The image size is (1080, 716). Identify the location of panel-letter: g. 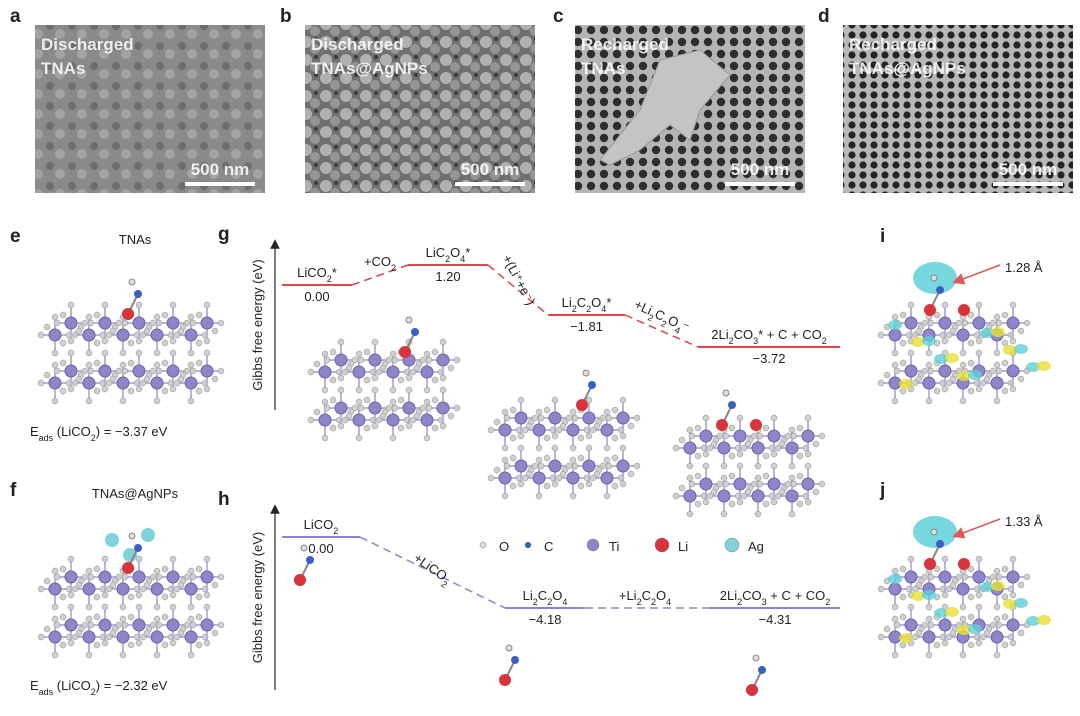
(224, 234).